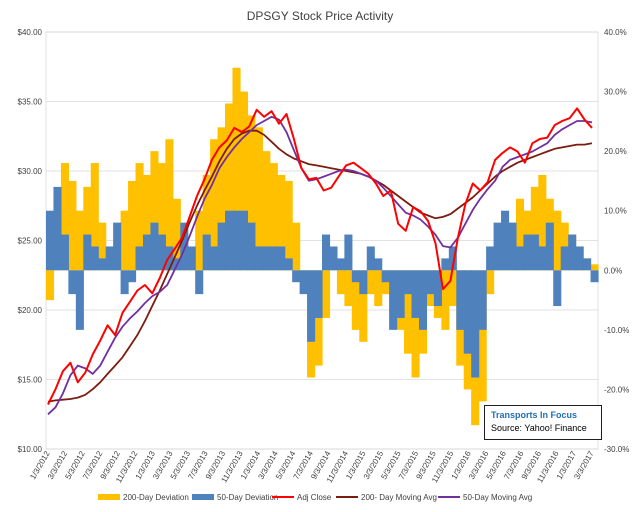 This screenshot has width=640, height=512. Describe the element at coordinates (30, 171) in the screenshot. I see `left-tick-label: $30.00` at that location.